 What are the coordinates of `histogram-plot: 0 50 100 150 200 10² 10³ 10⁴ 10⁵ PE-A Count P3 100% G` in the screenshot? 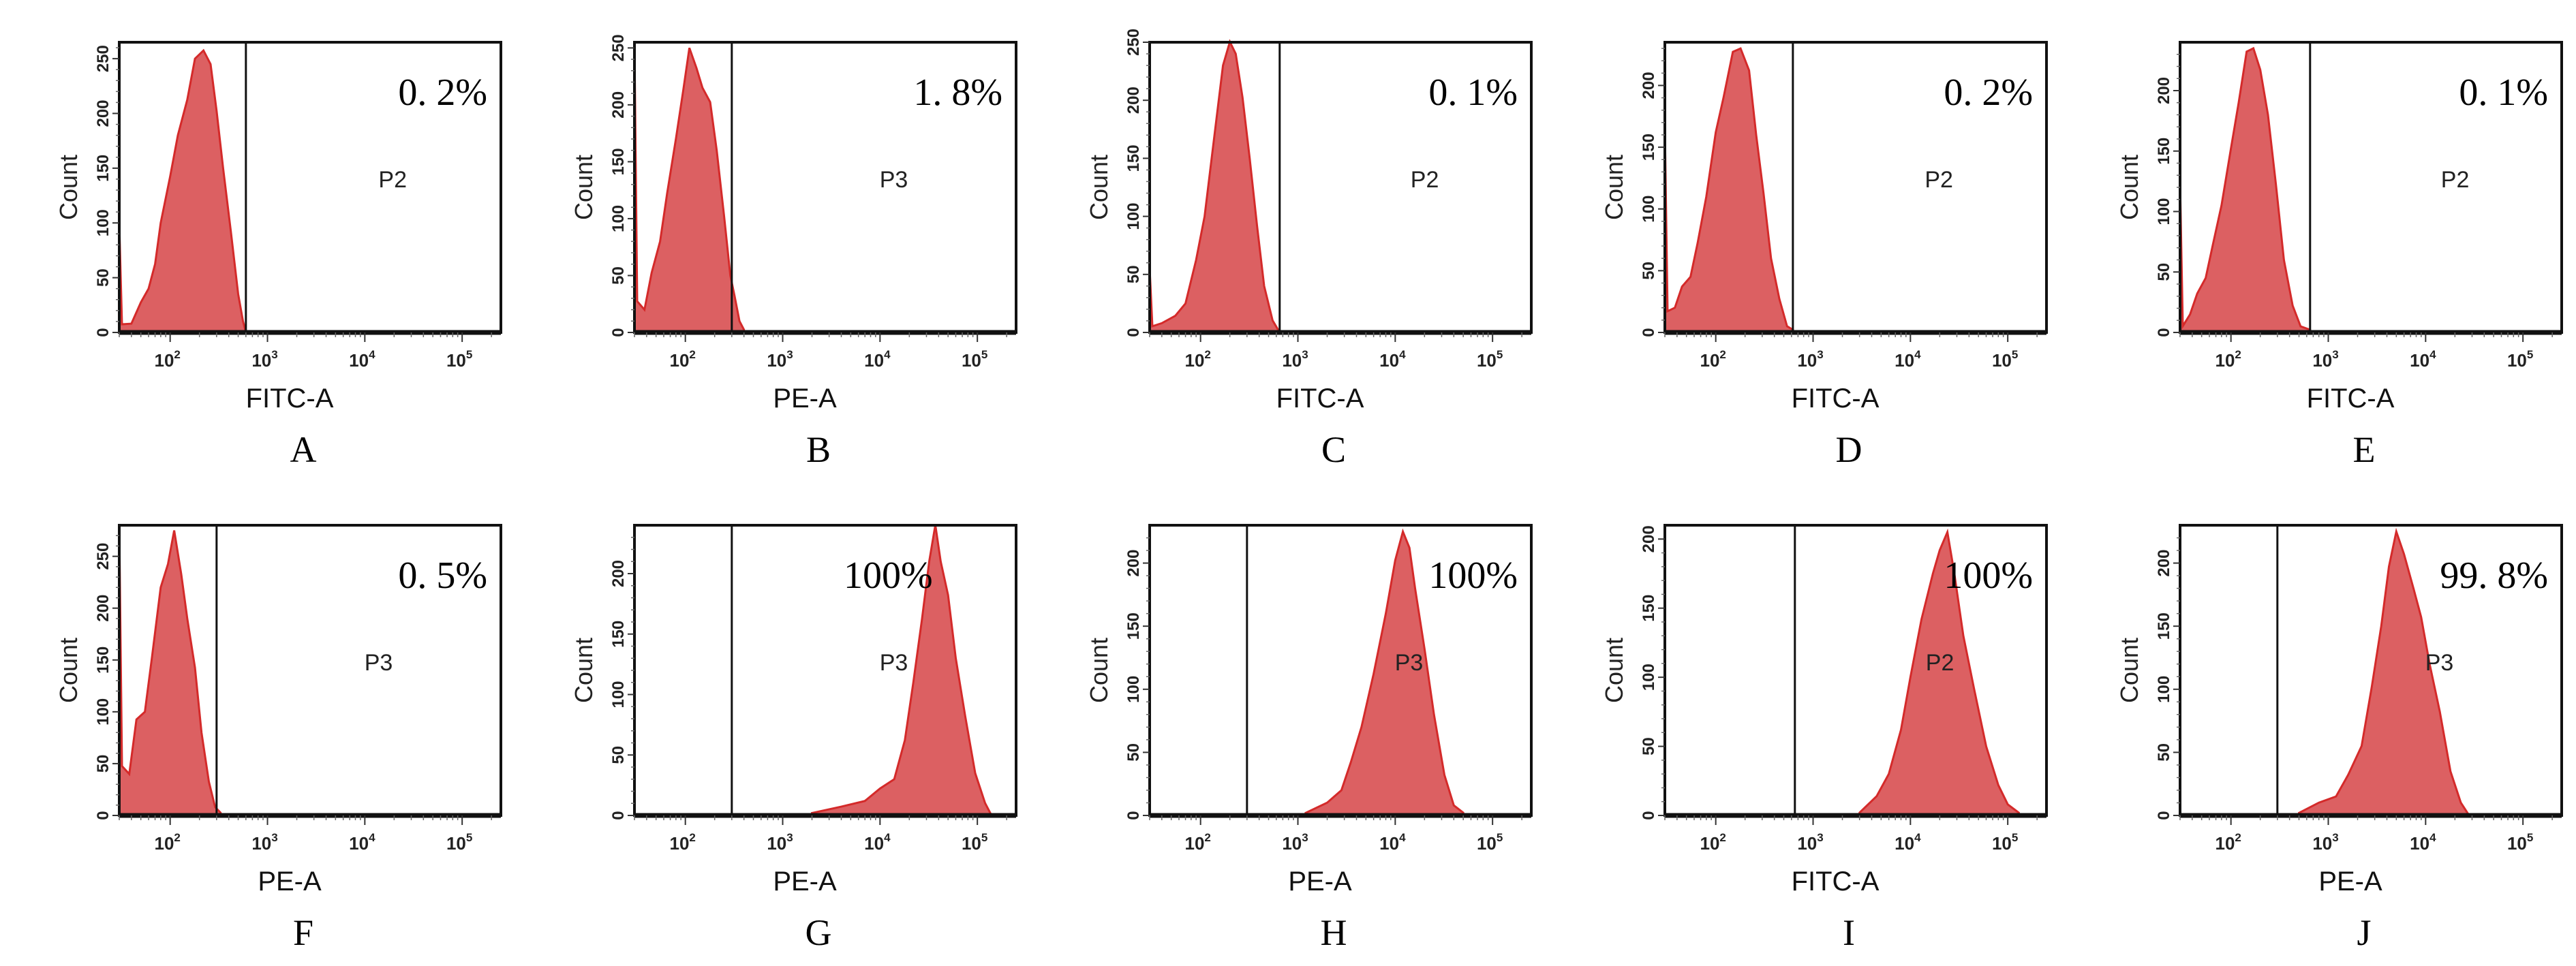 It's located at (793, 738).